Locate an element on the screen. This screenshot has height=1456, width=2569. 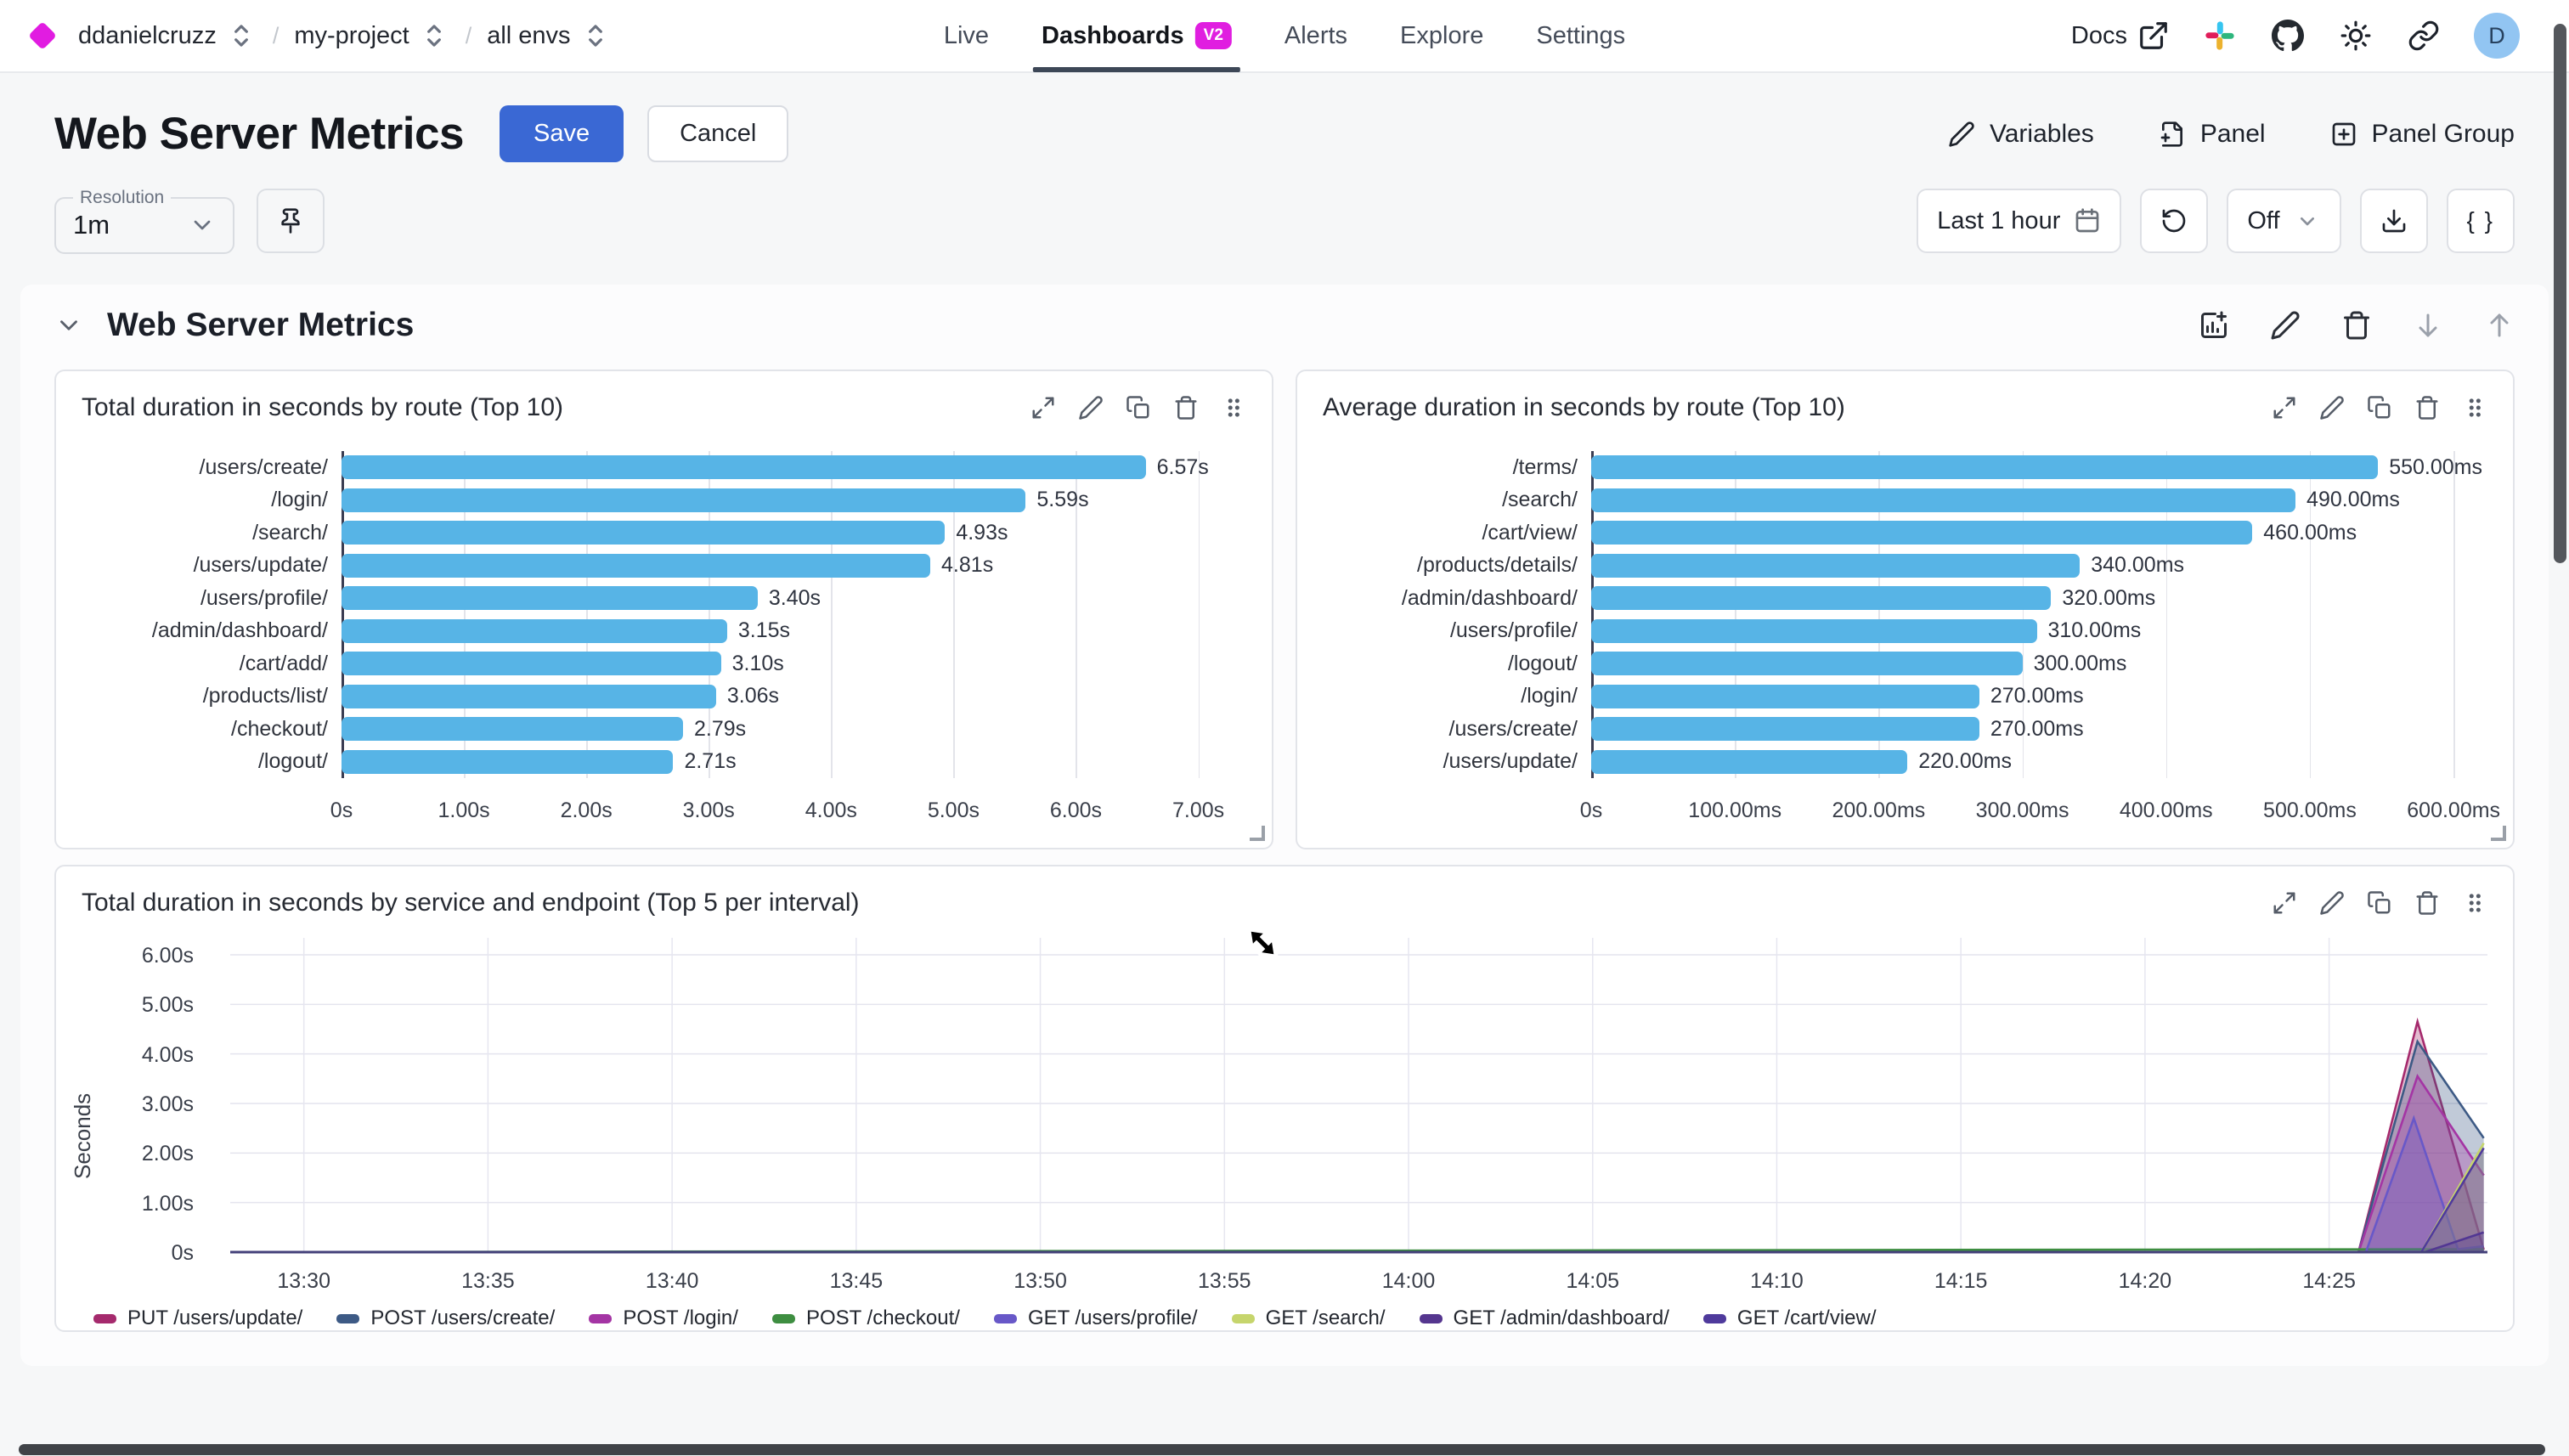
legend-label: POST /users/create/ is located at coordinates (463, 1318).